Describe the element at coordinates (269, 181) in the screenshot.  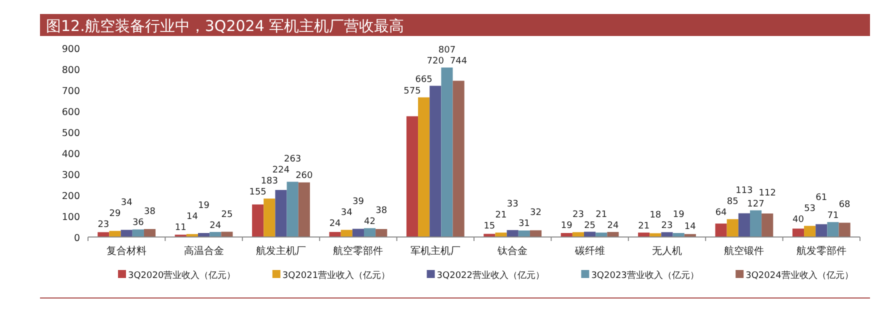
I see `data-label: 183` at that location.